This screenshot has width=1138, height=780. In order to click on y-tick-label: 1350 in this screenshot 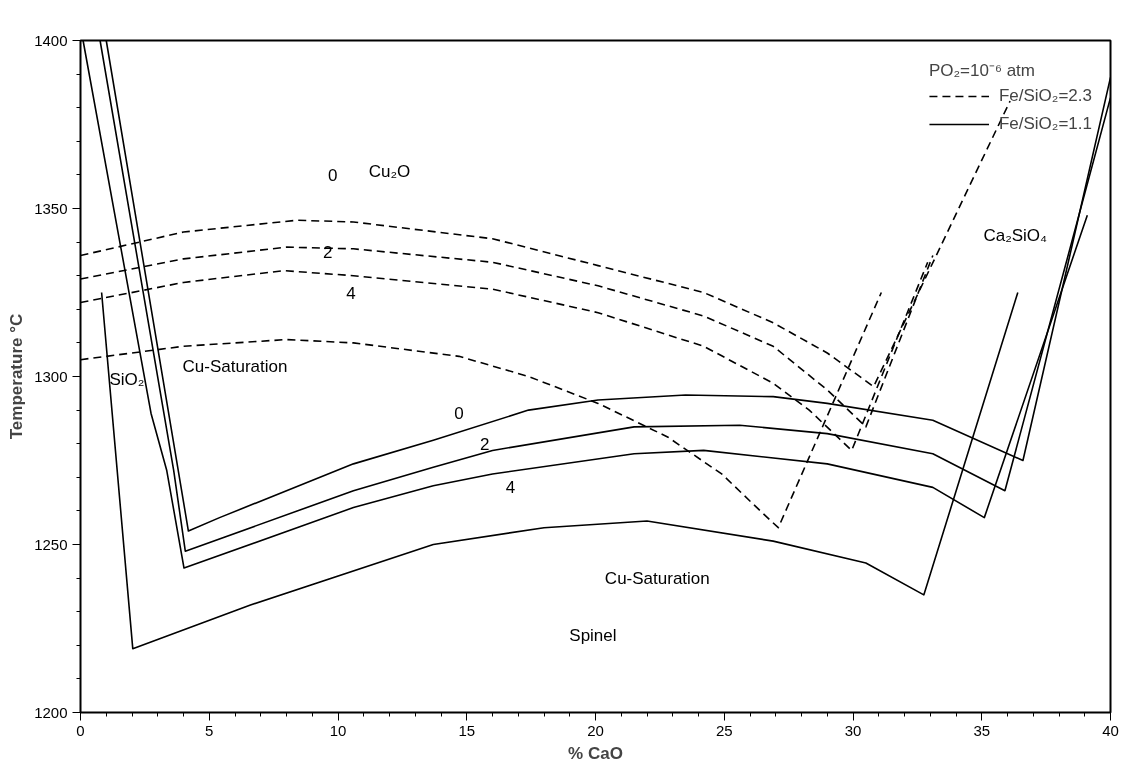, I will do `click(51, 208)`.